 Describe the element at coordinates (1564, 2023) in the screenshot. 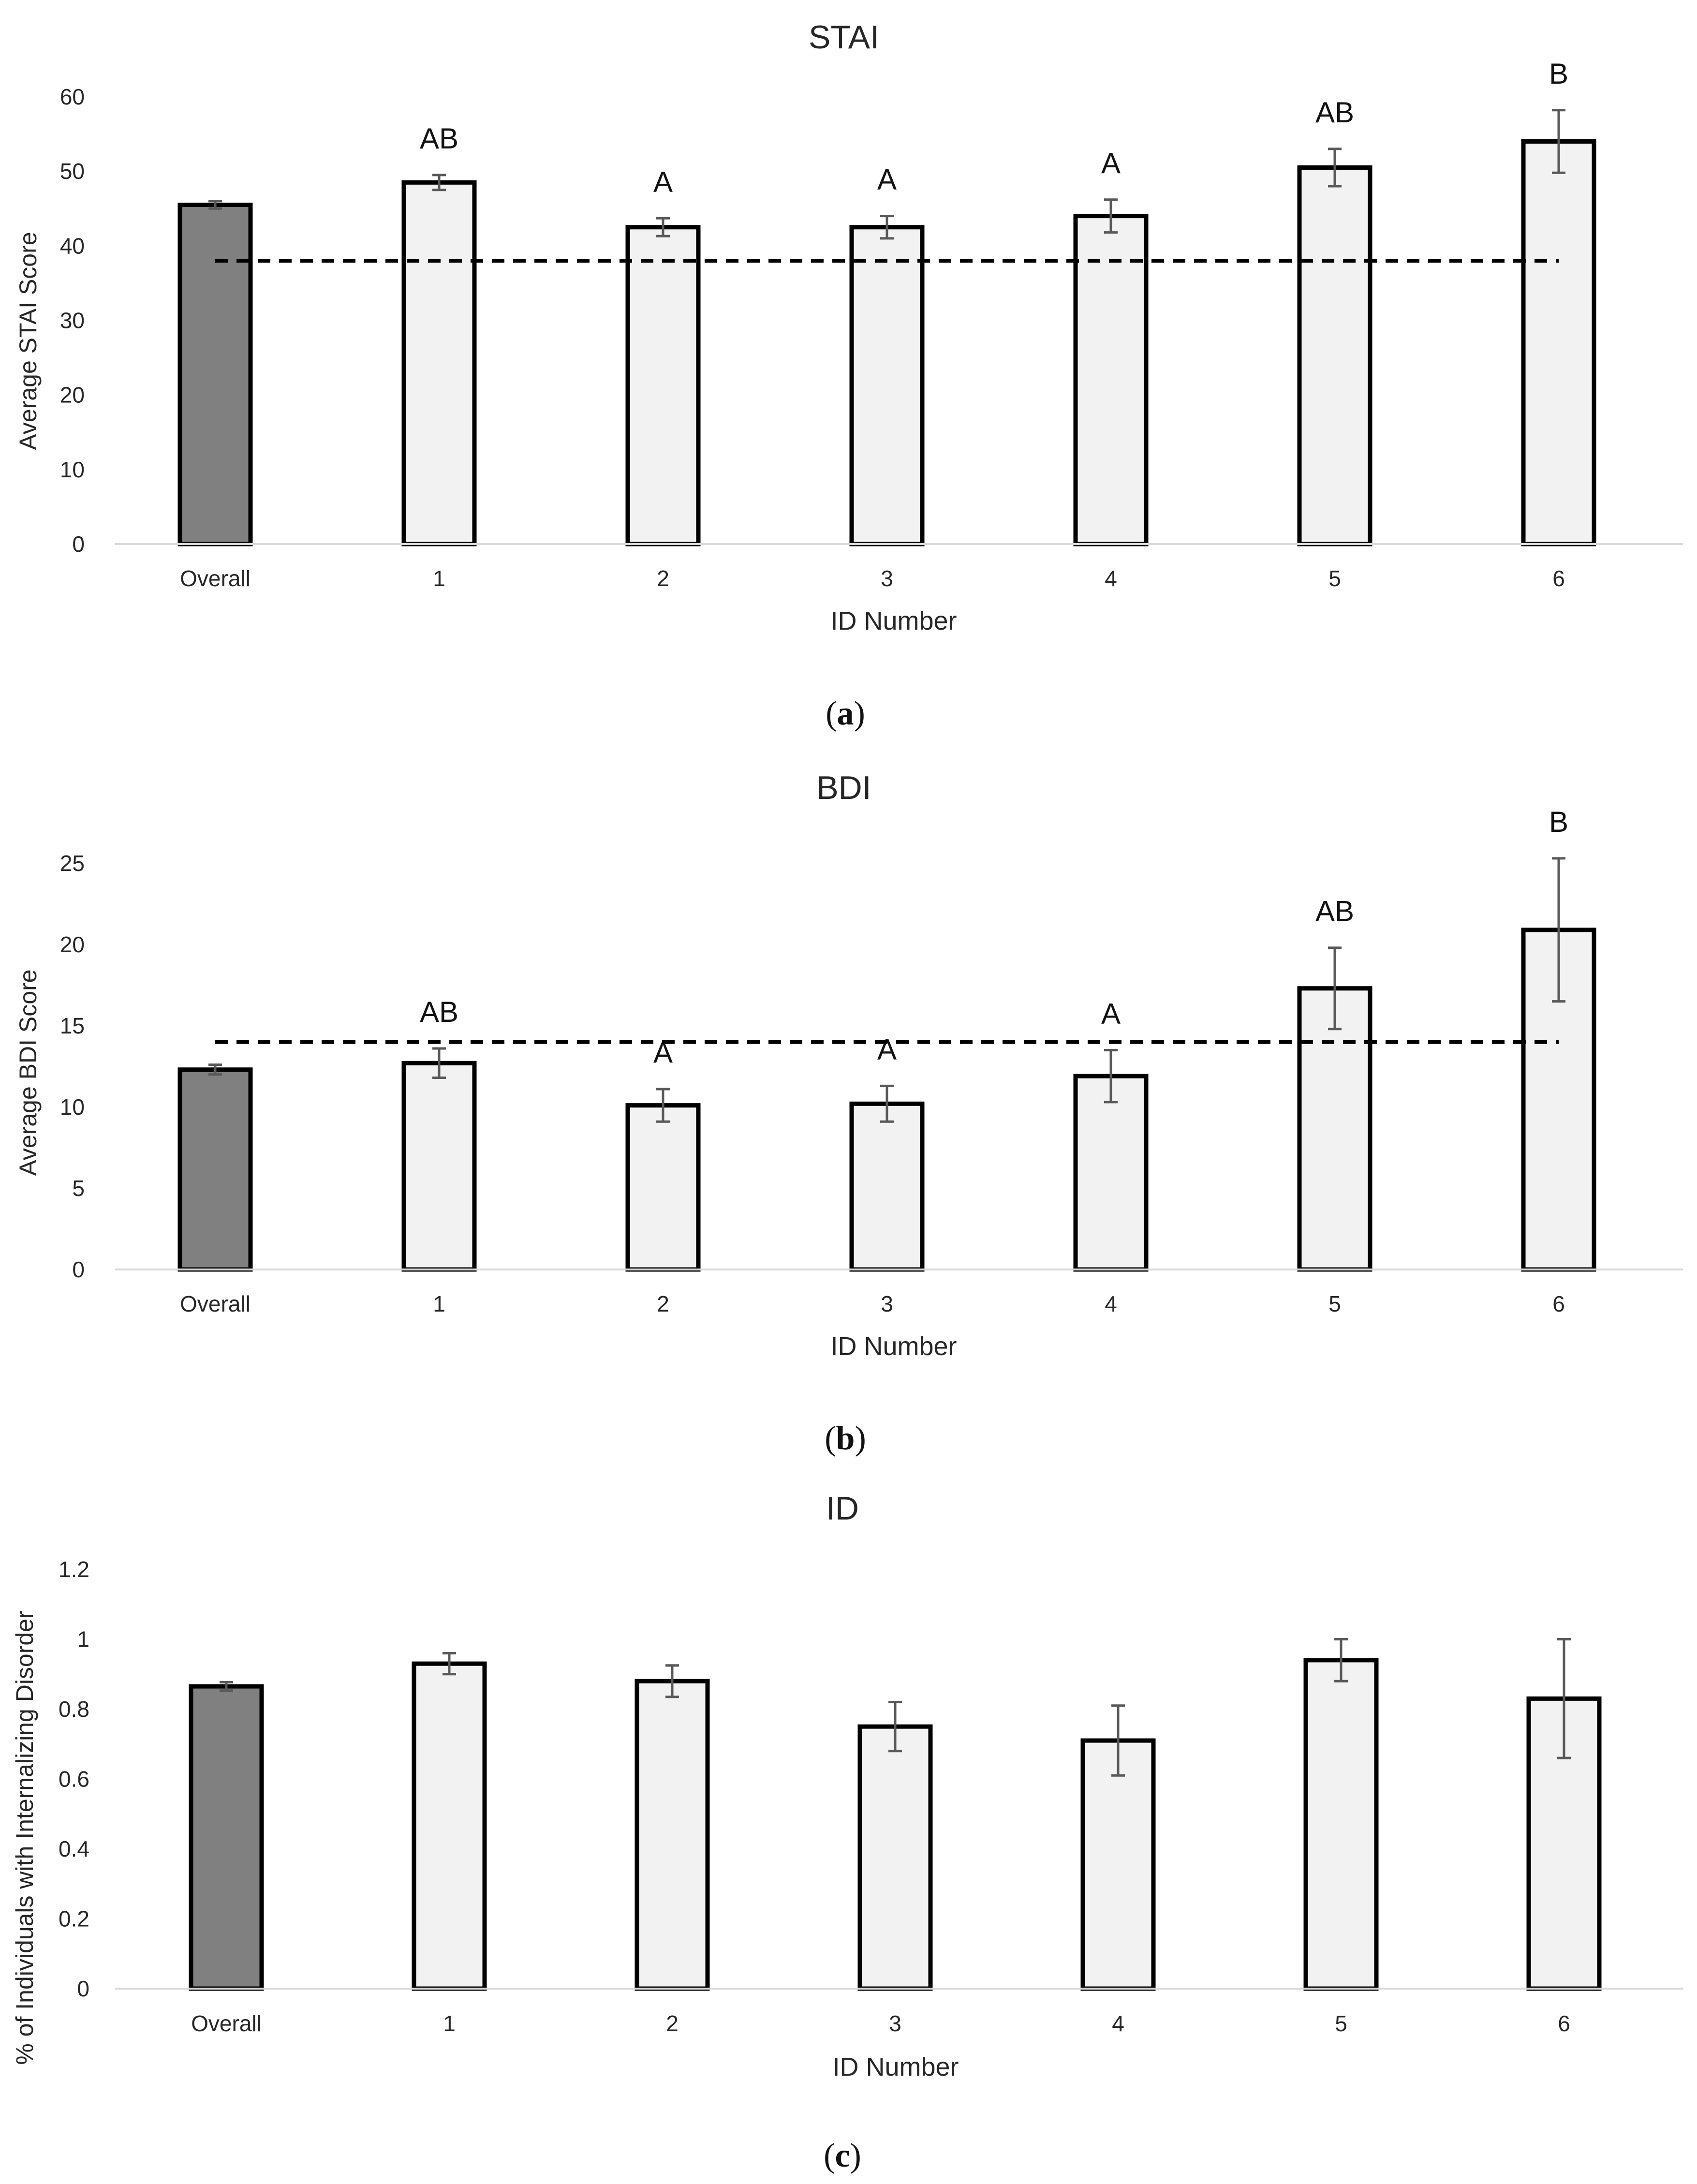

I see `panel-c-category-label-6: 6` at that location.